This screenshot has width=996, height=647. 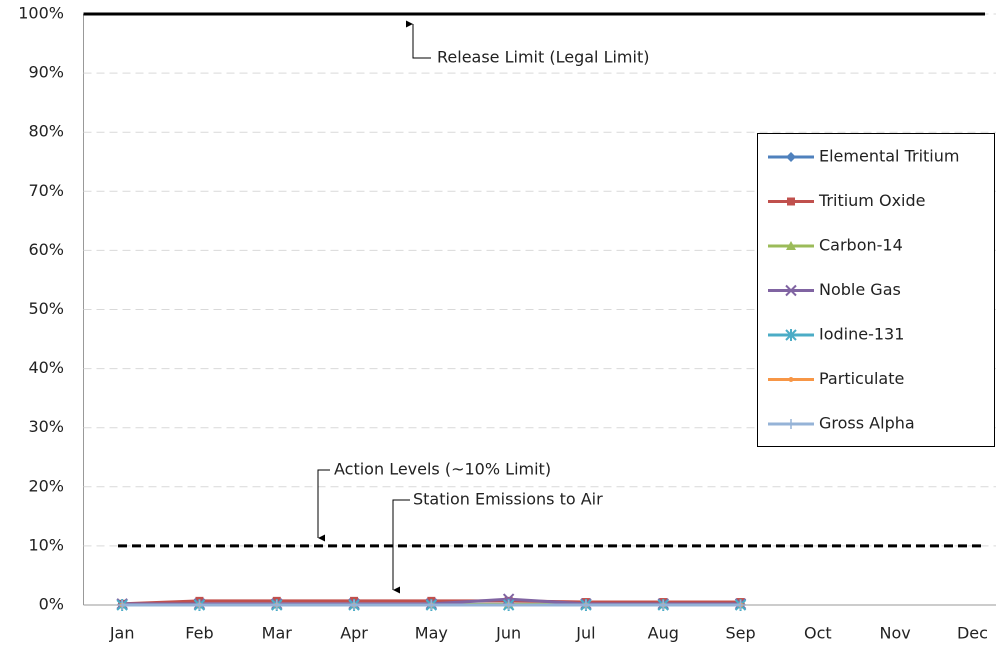 I want to click on legend-label: Gross Alpha, so click(x=867, y=423).